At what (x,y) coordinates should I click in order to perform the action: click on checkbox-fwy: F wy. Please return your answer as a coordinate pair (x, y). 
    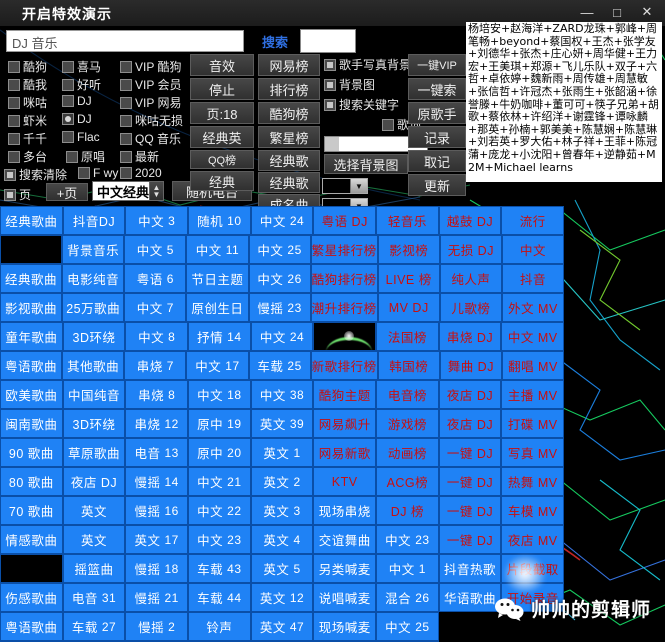
    Looking at the image, I should click on (98, 173).